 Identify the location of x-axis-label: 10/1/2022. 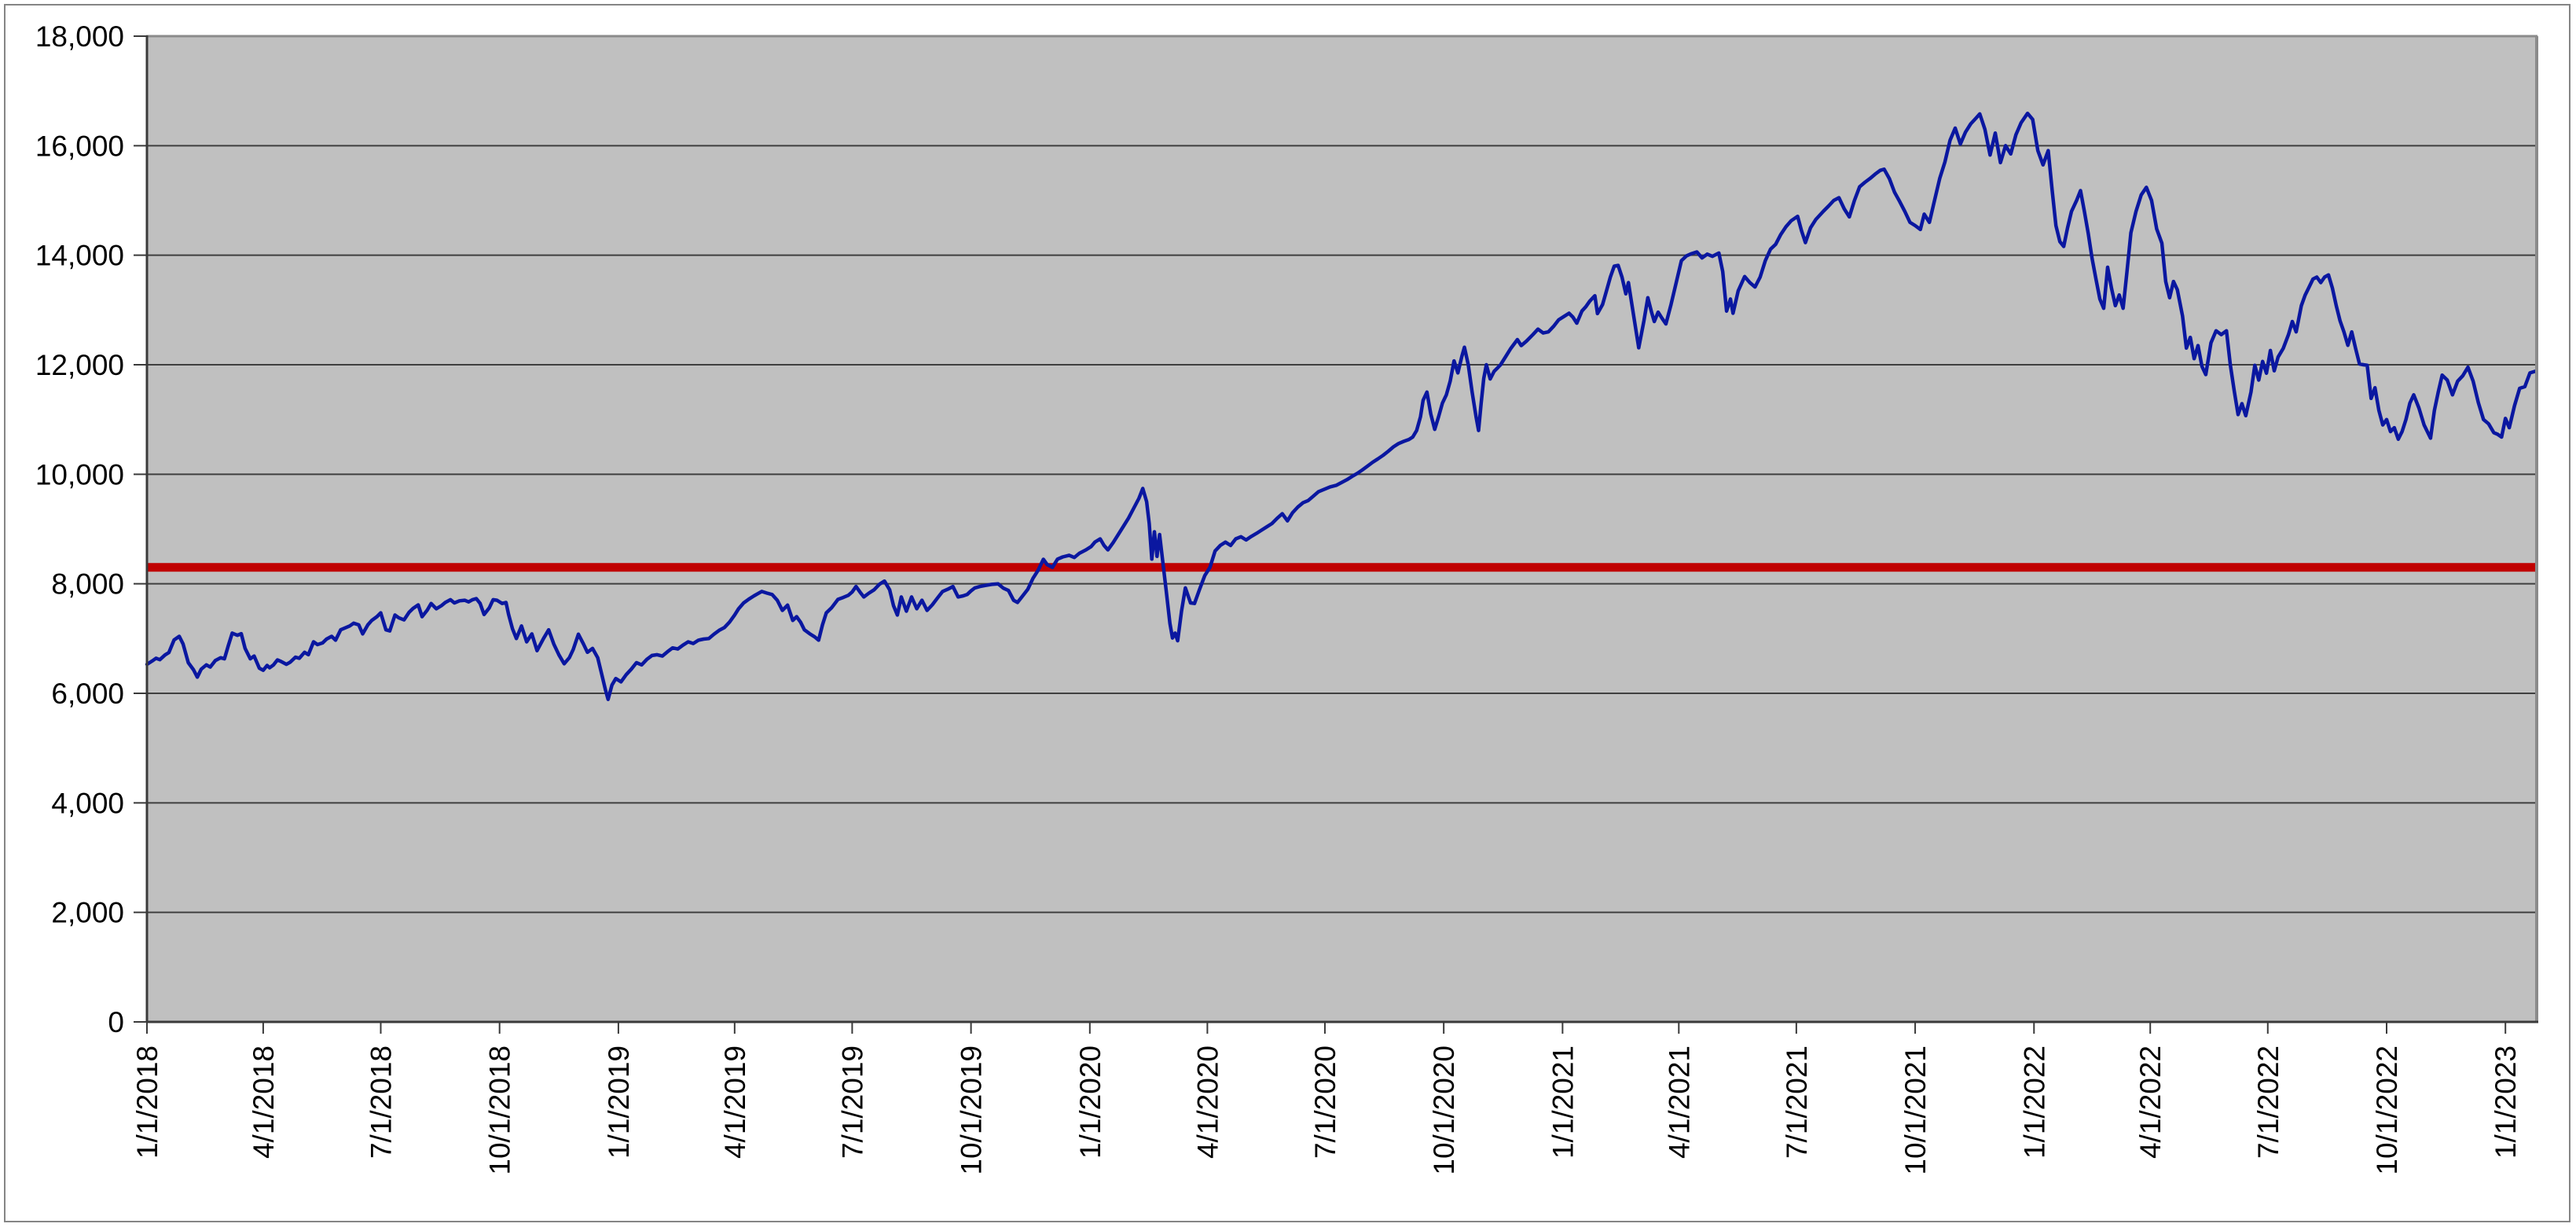
(2387, 1110).